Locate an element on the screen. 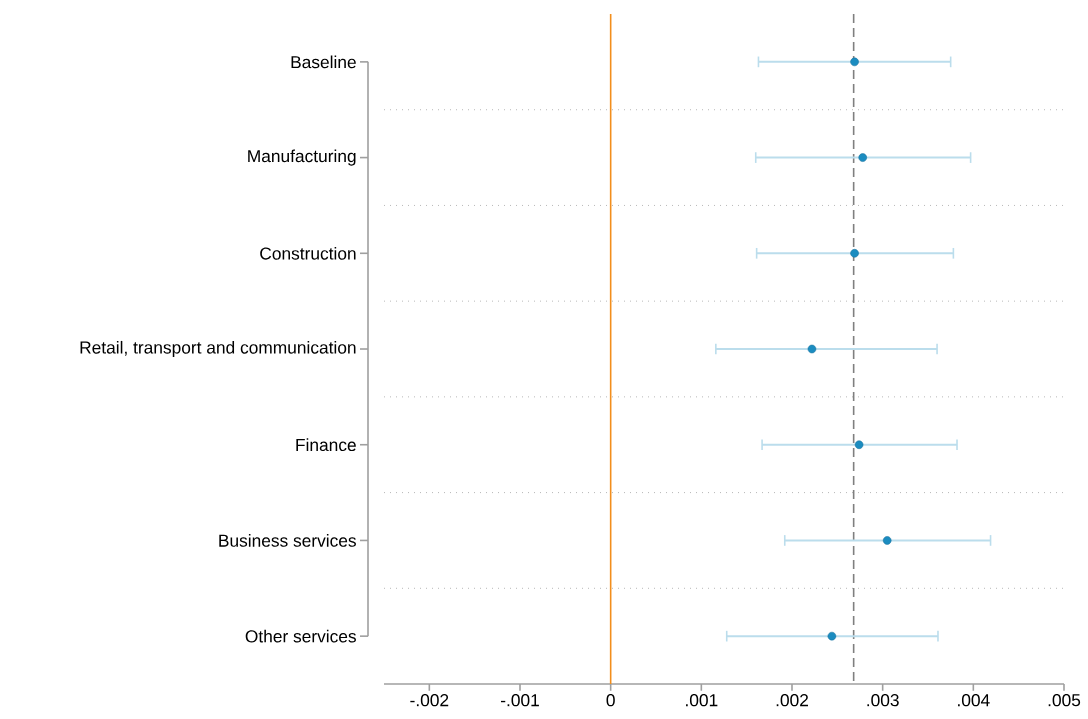 The width and height of the screenshot is (1088, 719). y-tick-label: Manufacturing is located at coordinates (302, 157).